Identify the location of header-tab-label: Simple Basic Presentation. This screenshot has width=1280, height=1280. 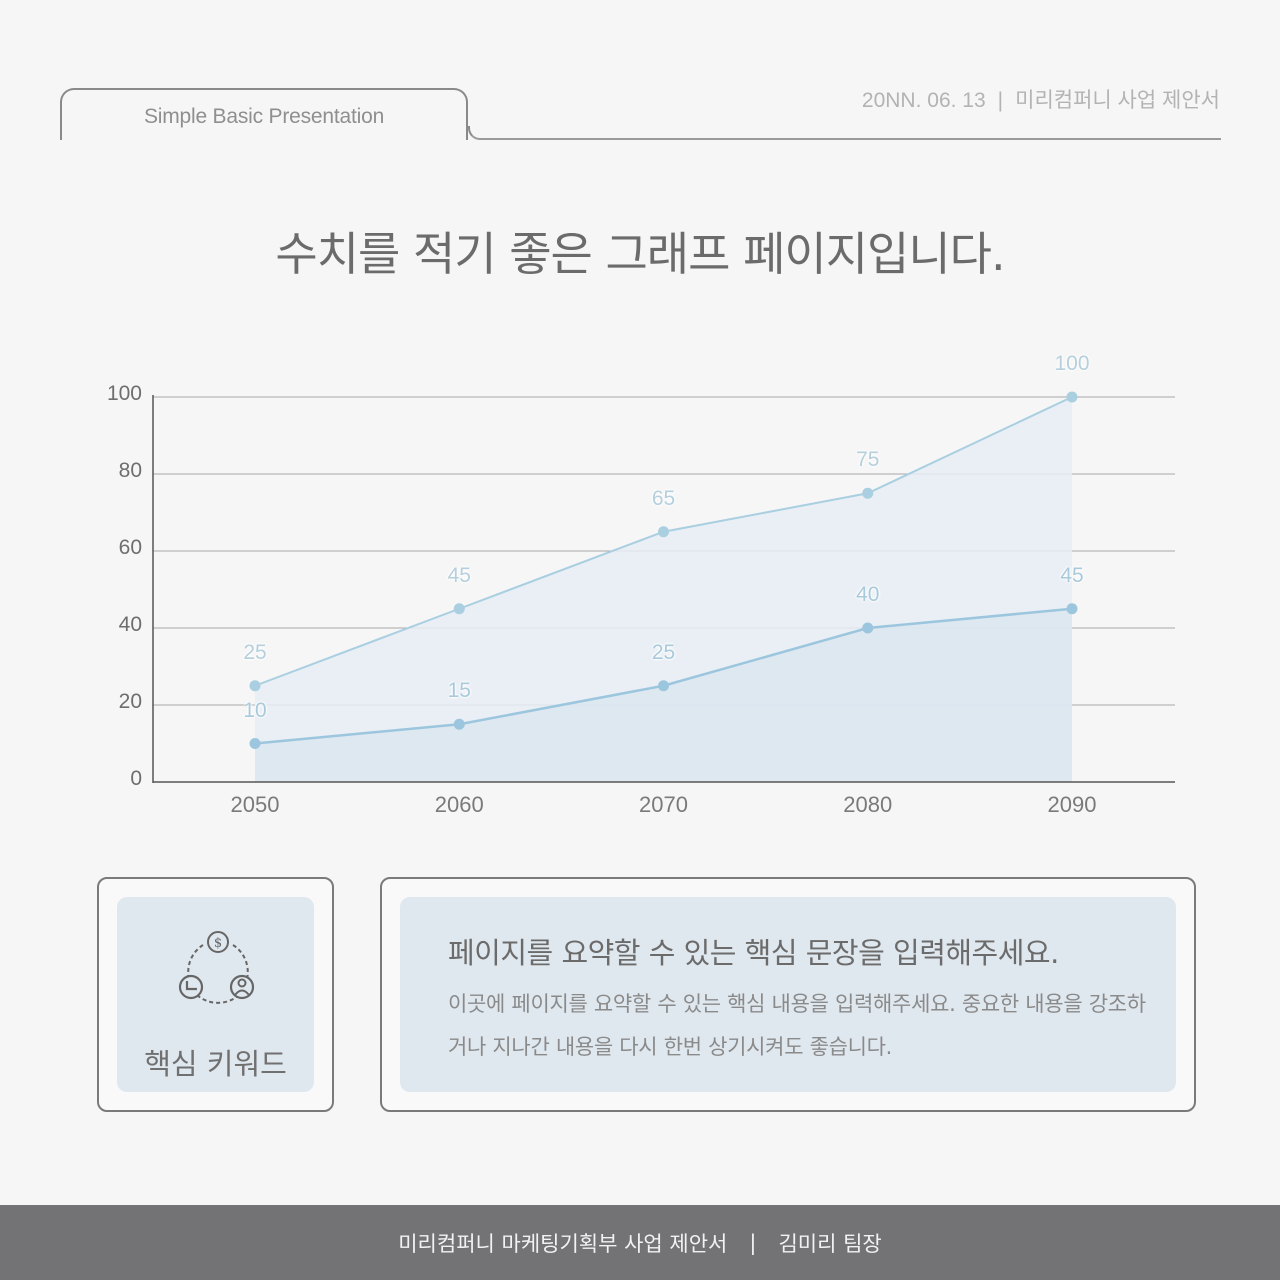
(264, 116).